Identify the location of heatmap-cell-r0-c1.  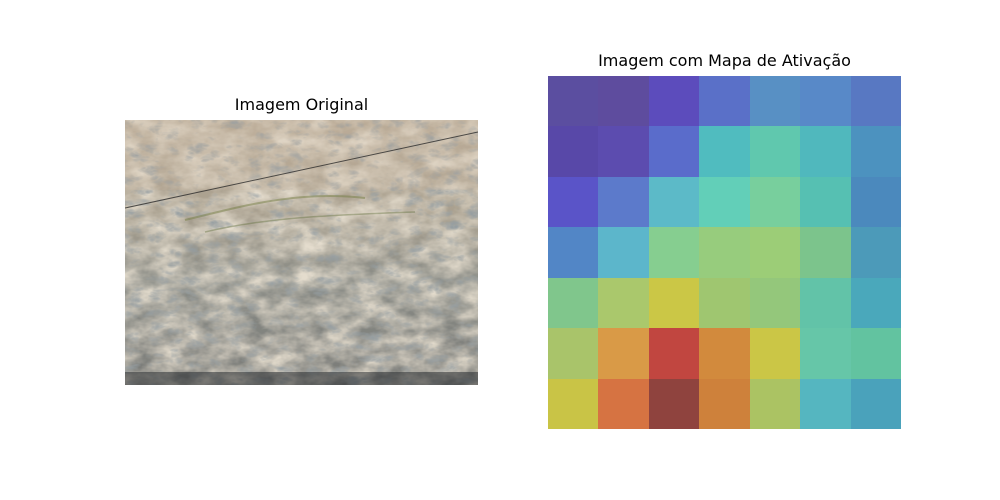
(623, 101).